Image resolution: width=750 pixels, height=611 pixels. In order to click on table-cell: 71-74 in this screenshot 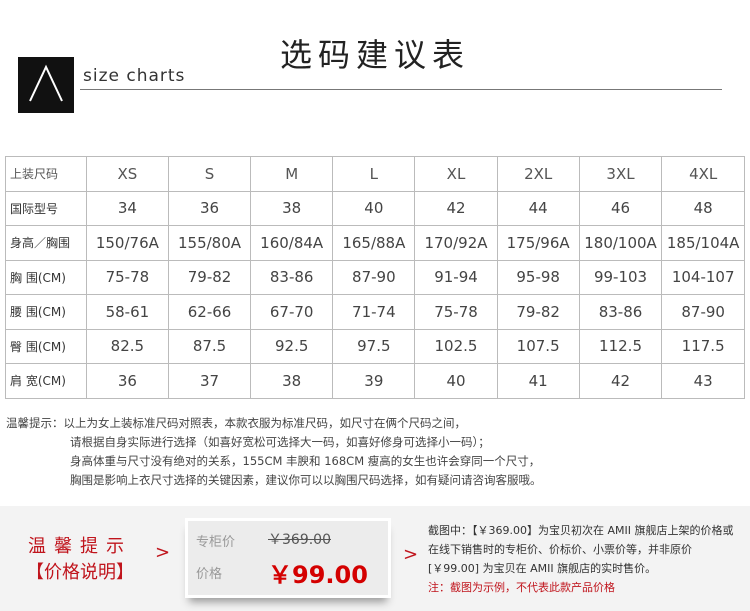, I will do `click(374, 312)`.